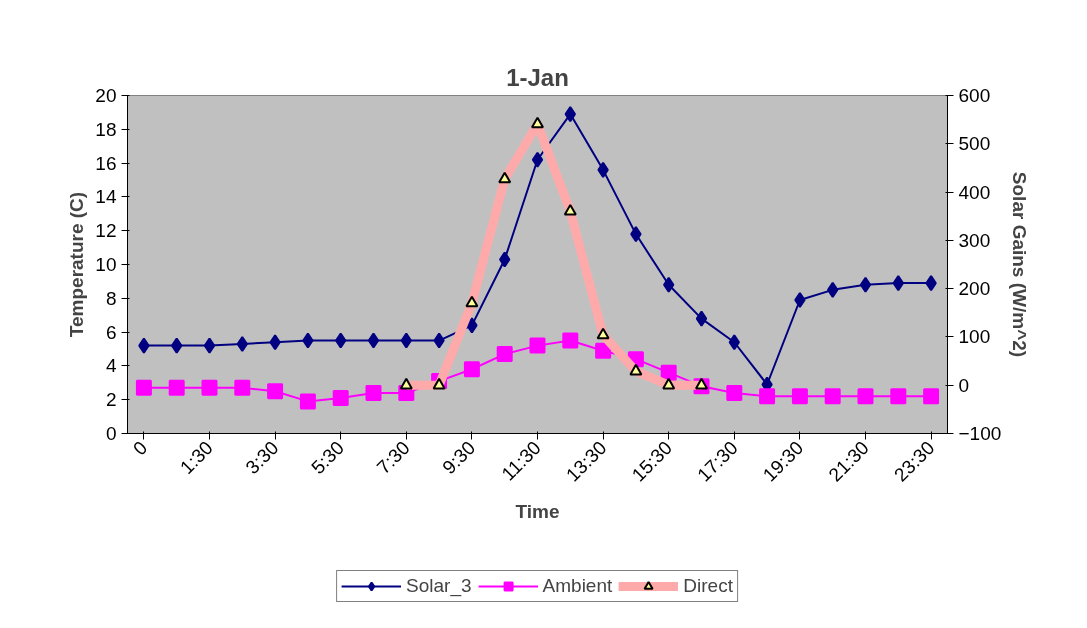 The width and height of the screenshot is (1087, 628). What do you see at coordinates (111, 433) in the screenshot?
I see `y-tick-label: 0` at bounding box center [111, 433].